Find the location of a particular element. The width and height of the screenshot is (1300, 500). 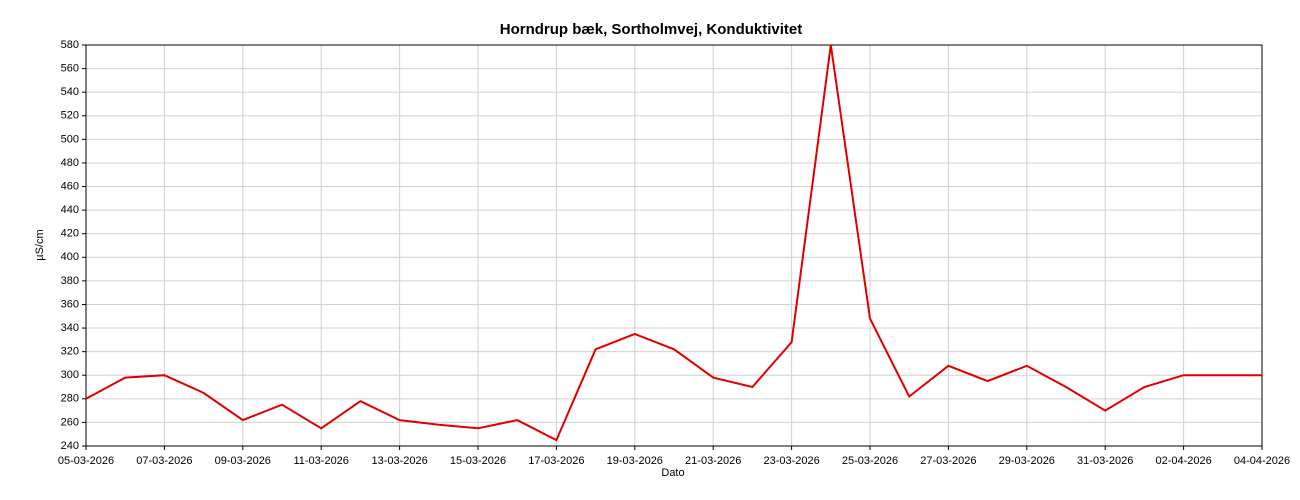

x-tick-label: 09-03-2026 is located at coordinates (243, 461).